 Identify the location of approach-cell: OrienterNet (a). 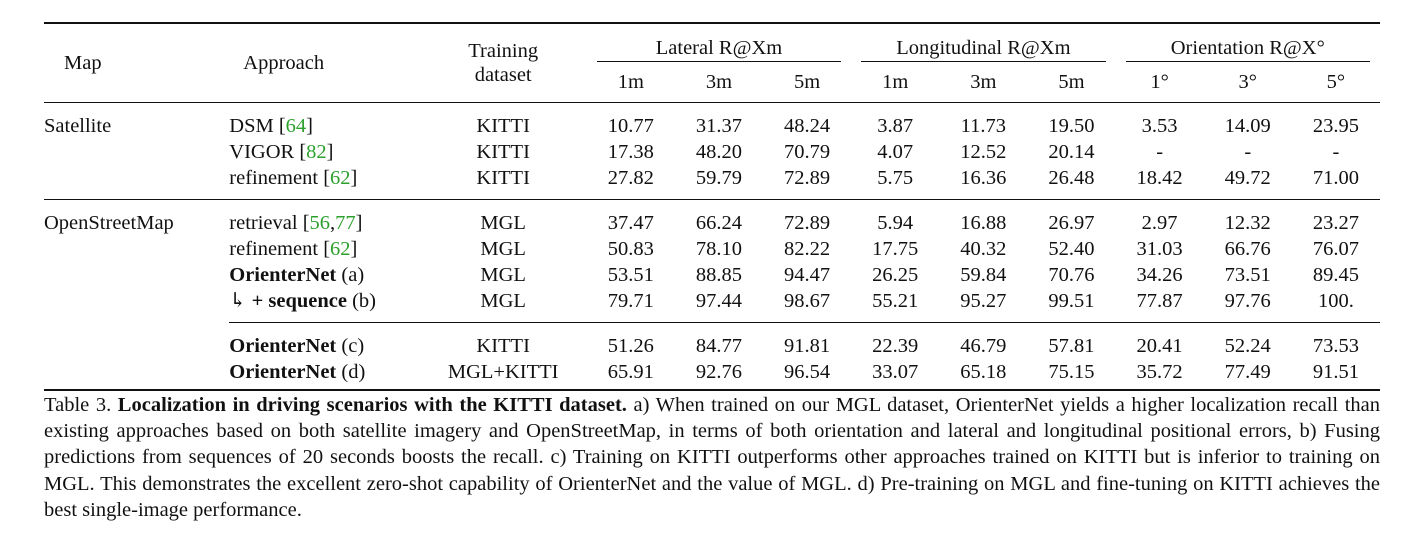
(324, 275).